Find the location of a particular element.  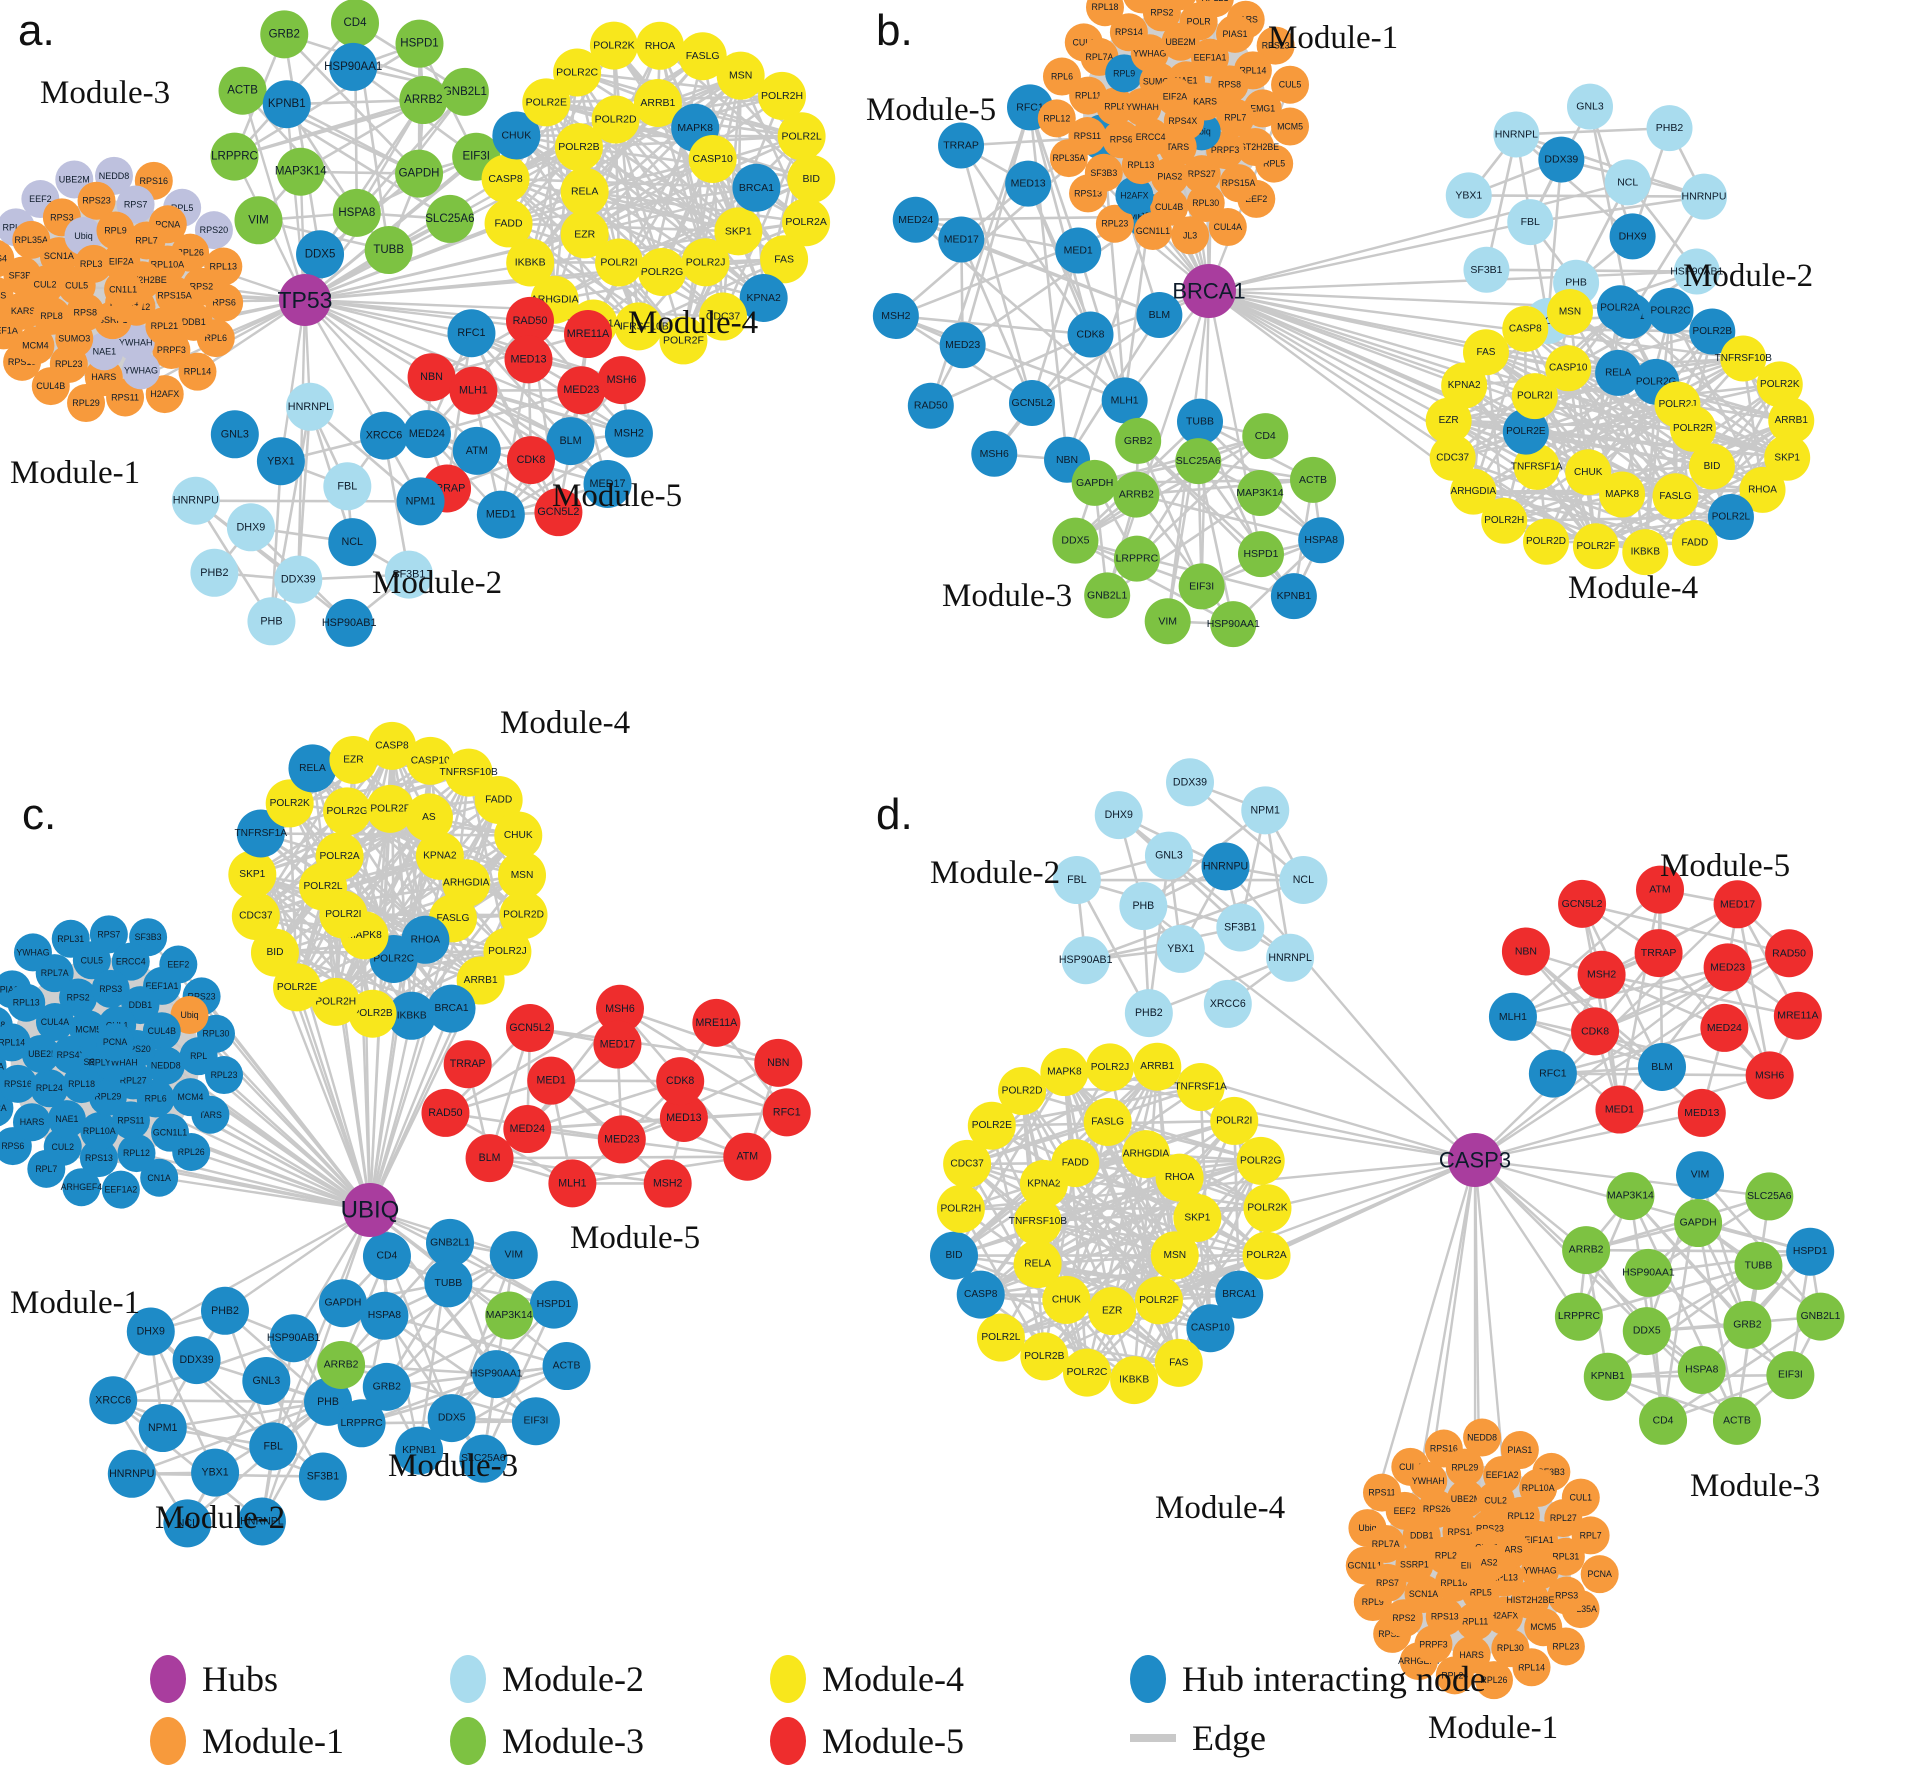

node-IKBKB is located at coordinates (530, 262).